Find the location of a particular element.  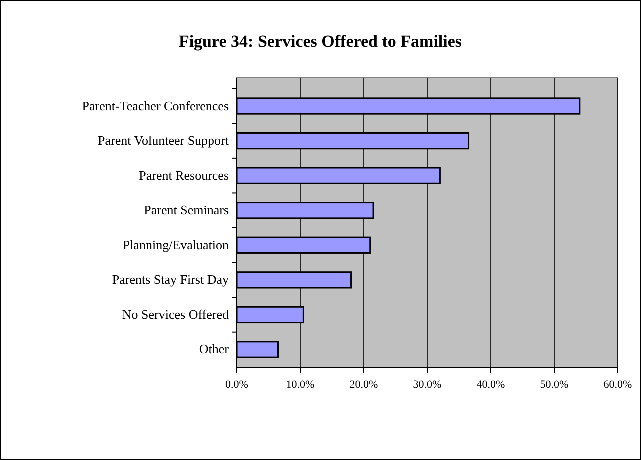

y-tick-label: Parent Seminars is located at coordinates (186, 210).